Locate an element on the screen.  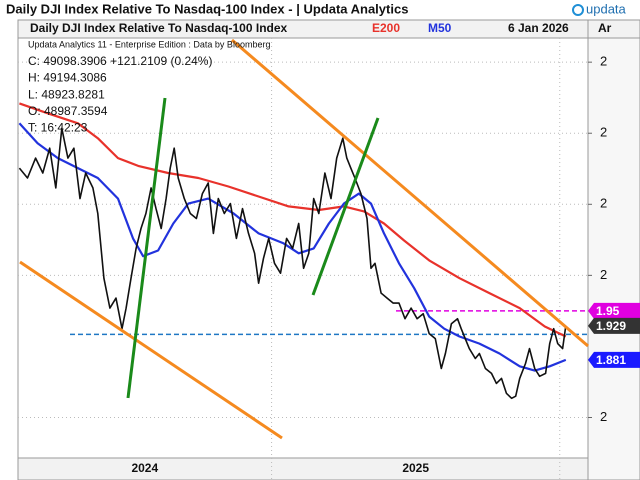
info-line: L: 48923.8281 is located at coordinates (66, 94).